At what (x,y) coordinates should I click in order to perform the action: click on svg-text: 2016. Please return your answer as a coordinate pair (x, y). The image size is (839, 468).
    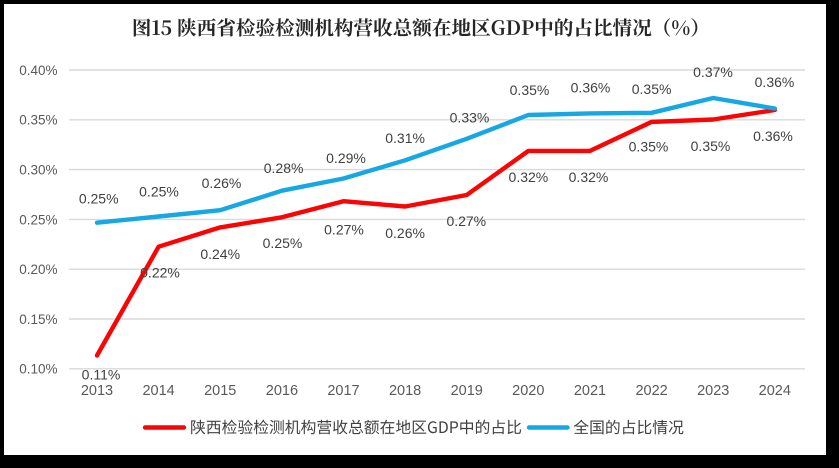
    Looking at the image, I should click on (282, 391).